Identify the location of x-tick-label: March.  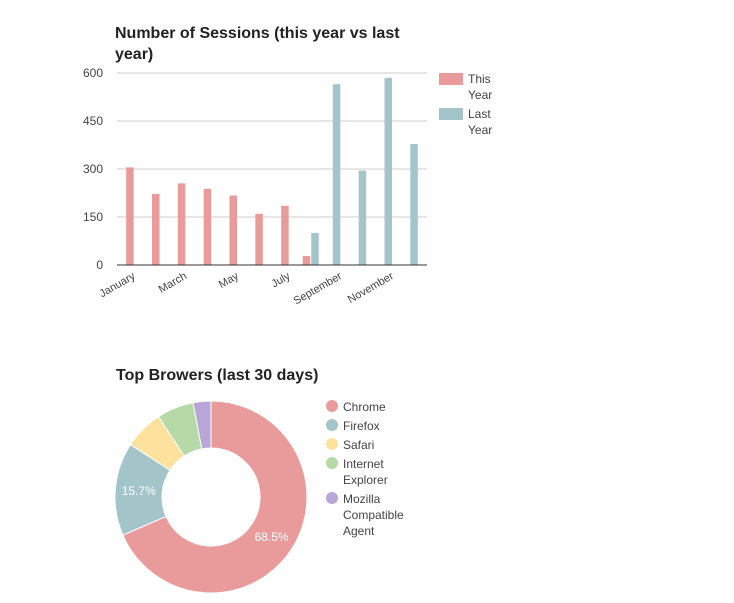
(173, 283).